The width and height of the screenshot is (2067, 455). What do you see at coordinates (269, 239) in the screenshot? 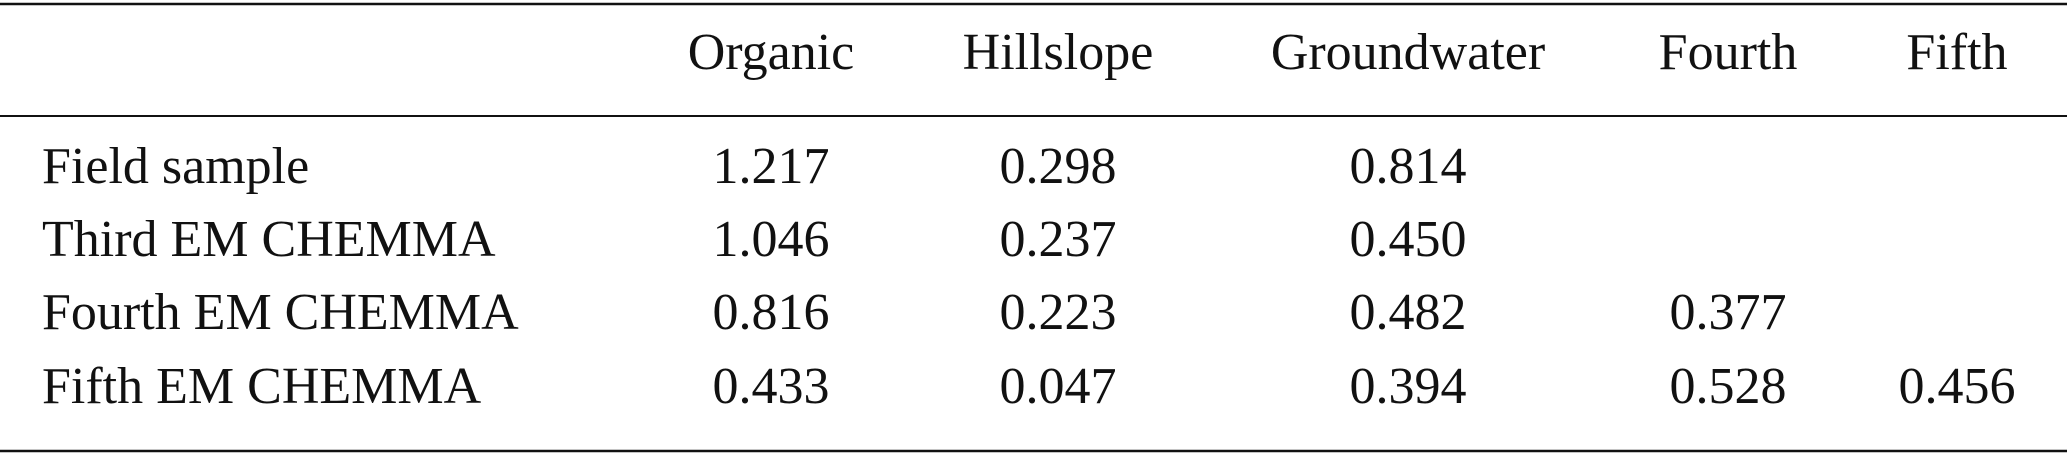
I see `row-label: Third EM CHEMMA` at bounding box center [269, 239].